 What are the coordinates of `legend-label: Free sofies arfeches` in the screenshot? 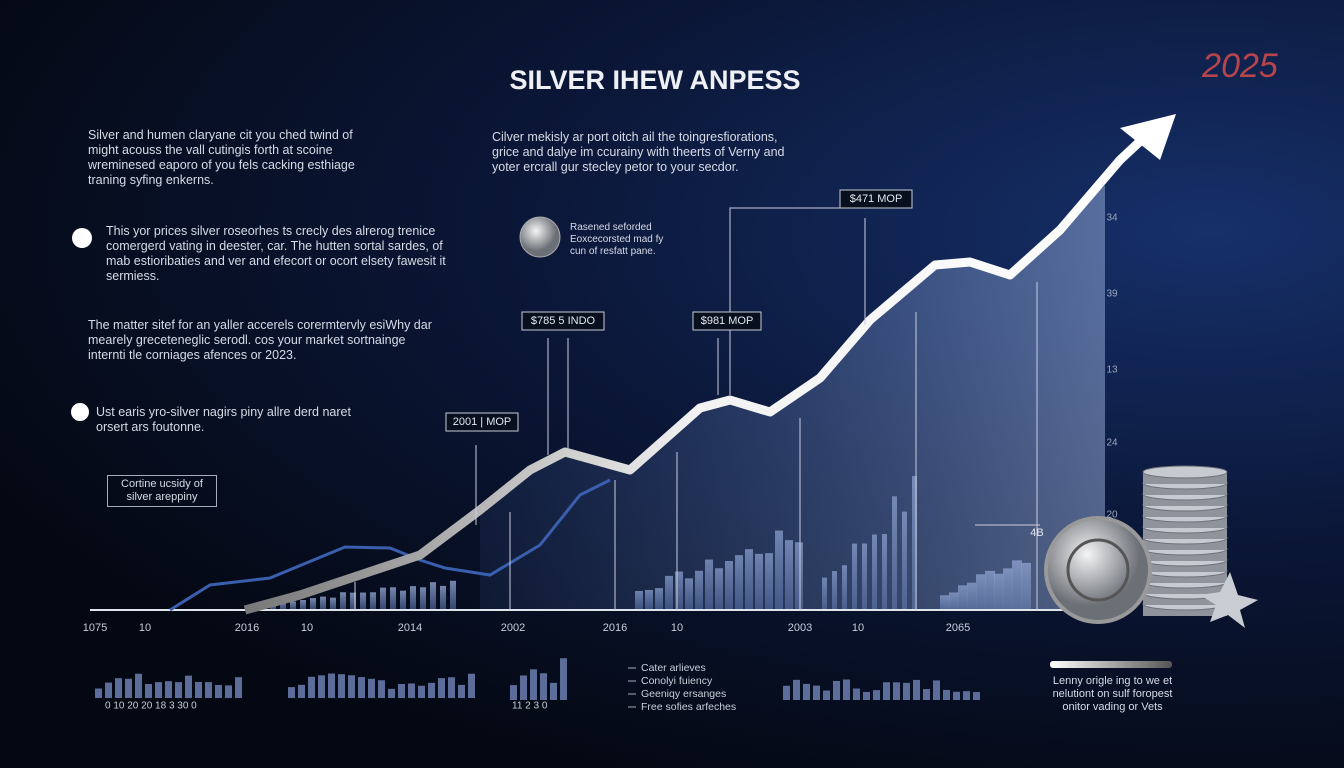 It's located at (688, 707).